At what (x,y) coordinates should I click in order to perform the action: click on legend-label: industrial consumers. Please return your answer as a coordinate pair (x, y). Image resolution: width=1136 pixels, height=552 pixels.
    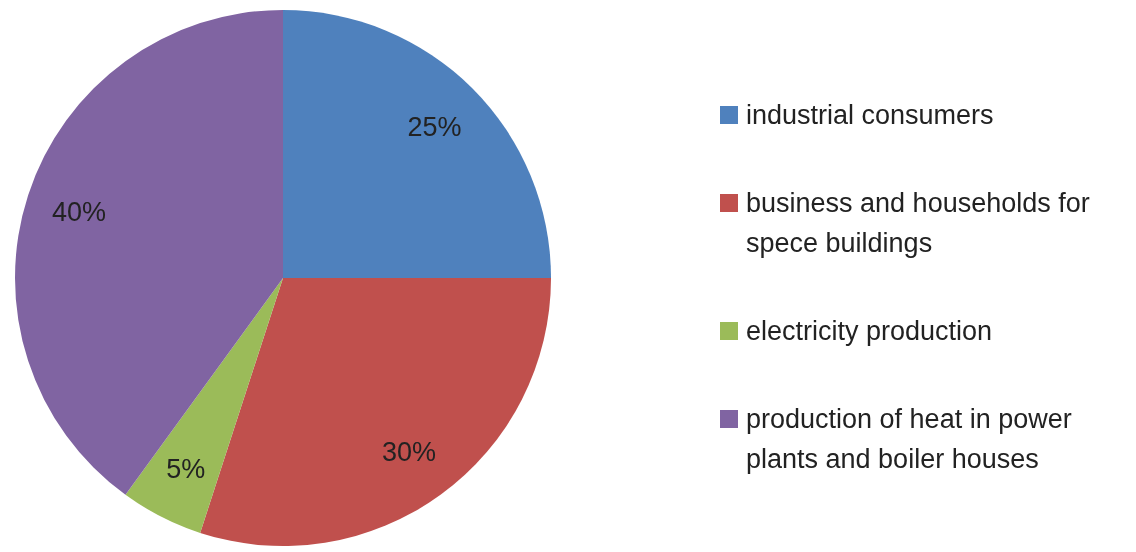
    Looking at the image, I should click on (870, 115).